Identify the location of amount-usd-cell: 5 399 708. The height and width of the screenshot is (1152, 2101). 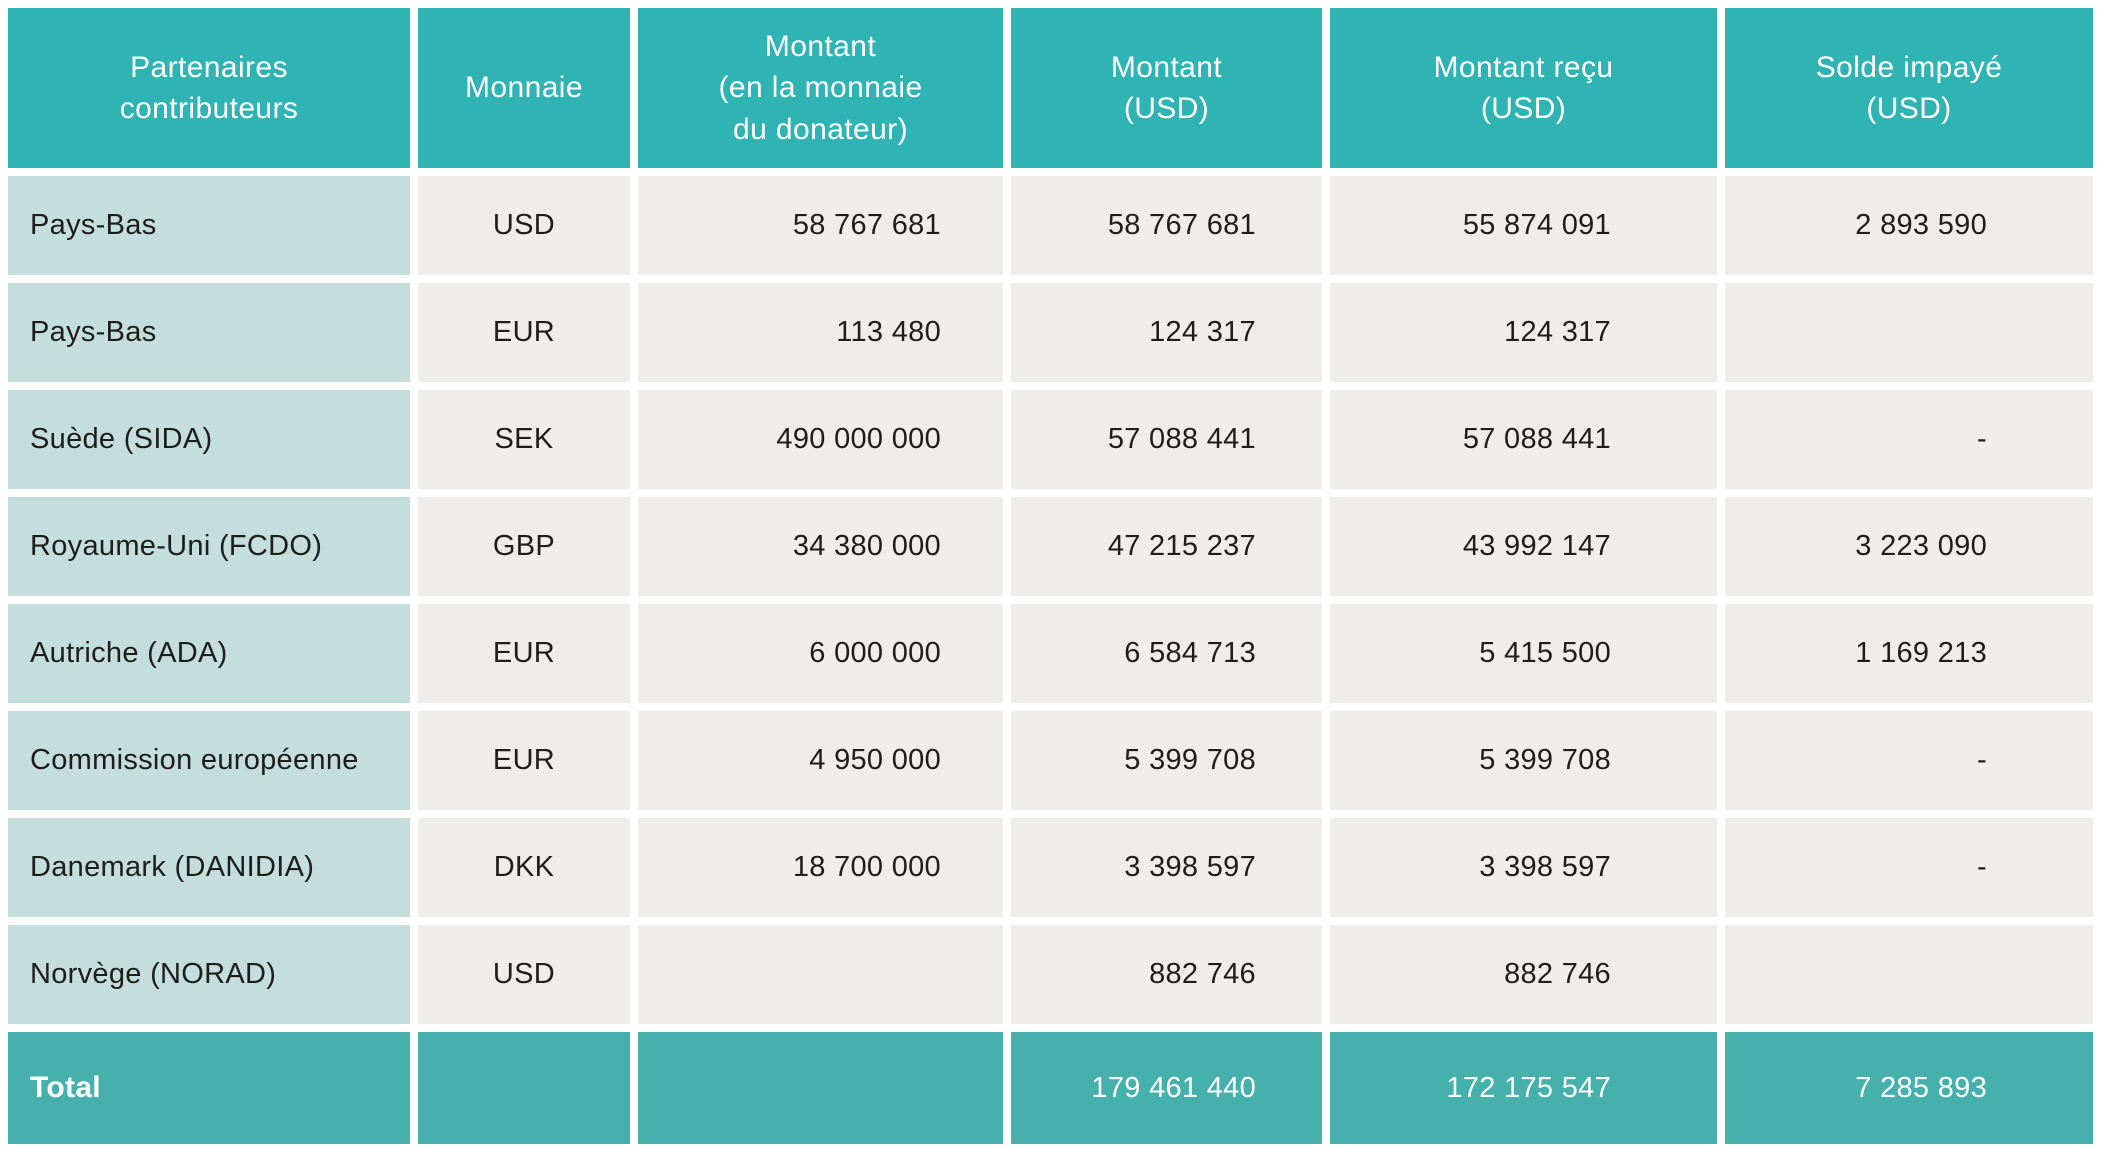
(1166, 760).